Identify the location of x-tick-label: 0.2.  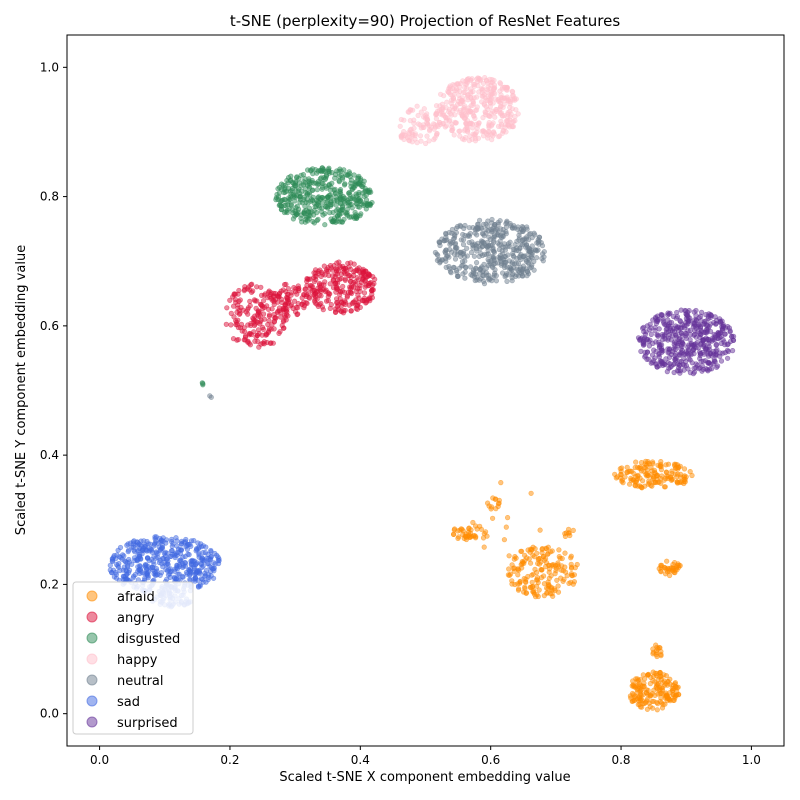
(229, 760).